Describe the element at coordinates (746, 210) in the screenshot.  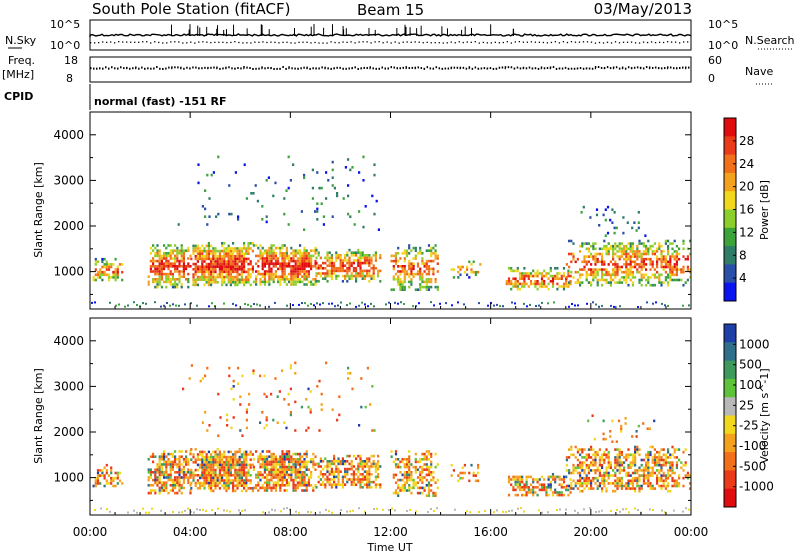
I see `colorbar-tick-label: 16` at that location.